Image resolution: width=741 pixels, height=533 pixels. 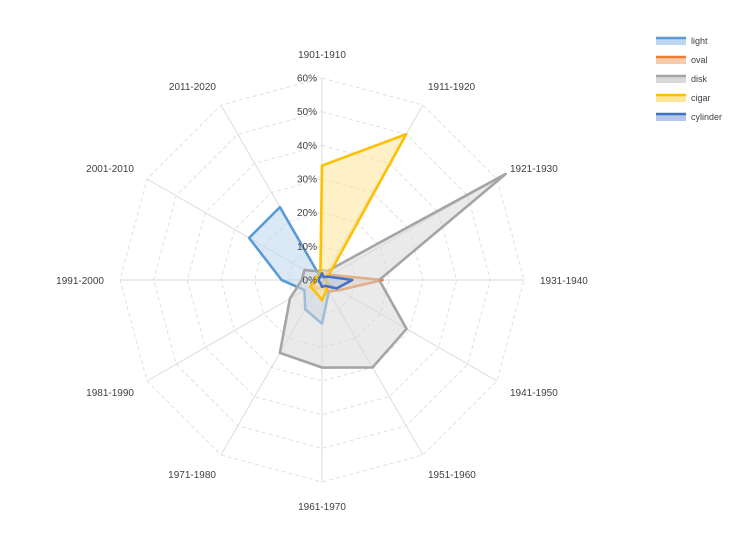 I want to click on category-label: 1911-1920, so click(x=452, y=87).